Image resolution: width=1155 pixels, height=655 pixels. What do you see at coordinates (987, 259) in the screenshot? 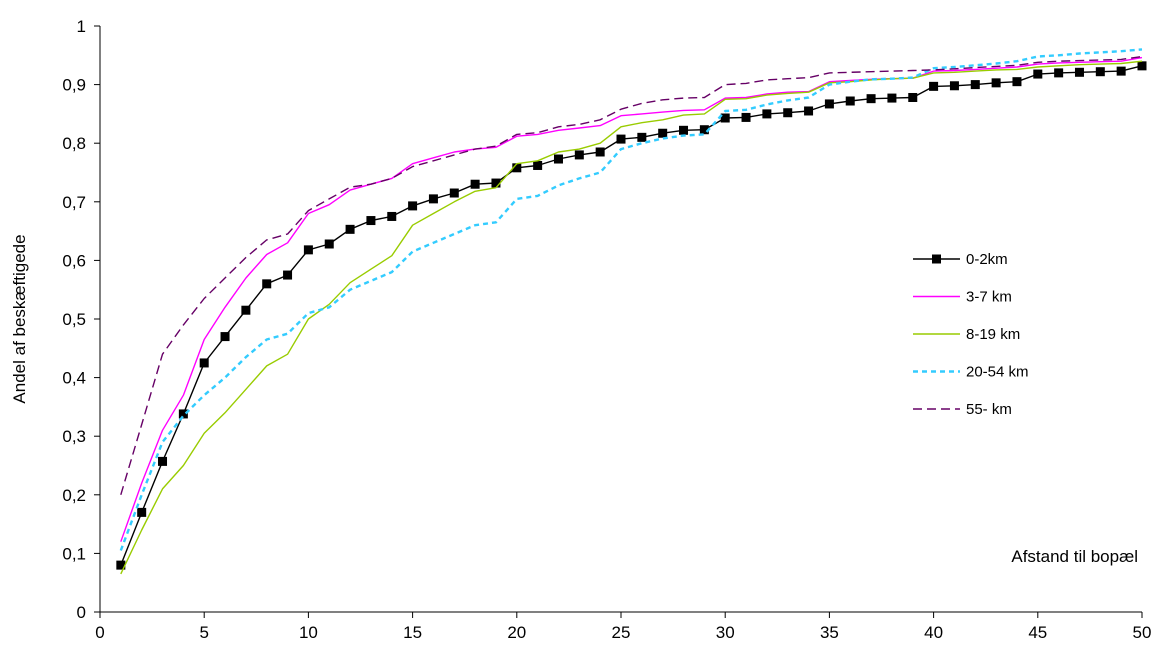
I see `legend-label: 0-2km` at bounding box center [987, 259].